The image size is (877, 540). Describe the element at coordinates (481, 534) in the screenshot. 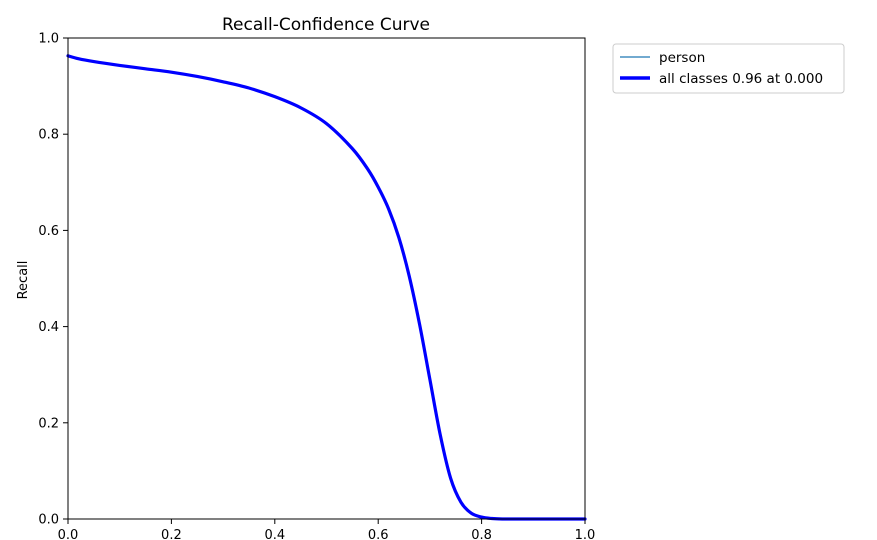

I see `x-tick-label: 0.8` at that location.